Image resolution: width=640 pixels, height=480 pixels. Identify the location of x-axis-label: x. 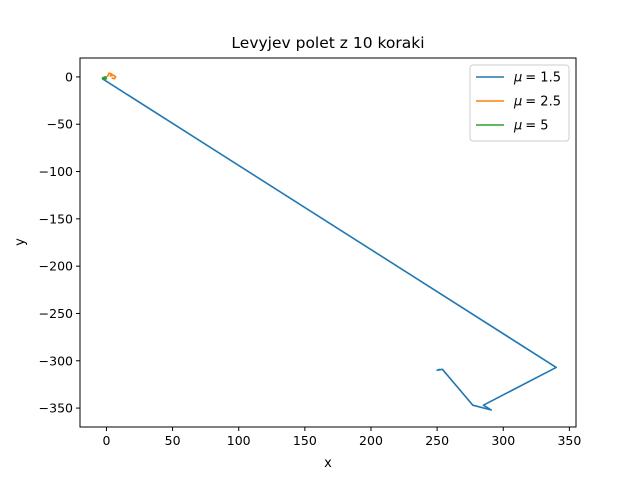
(328, 463).